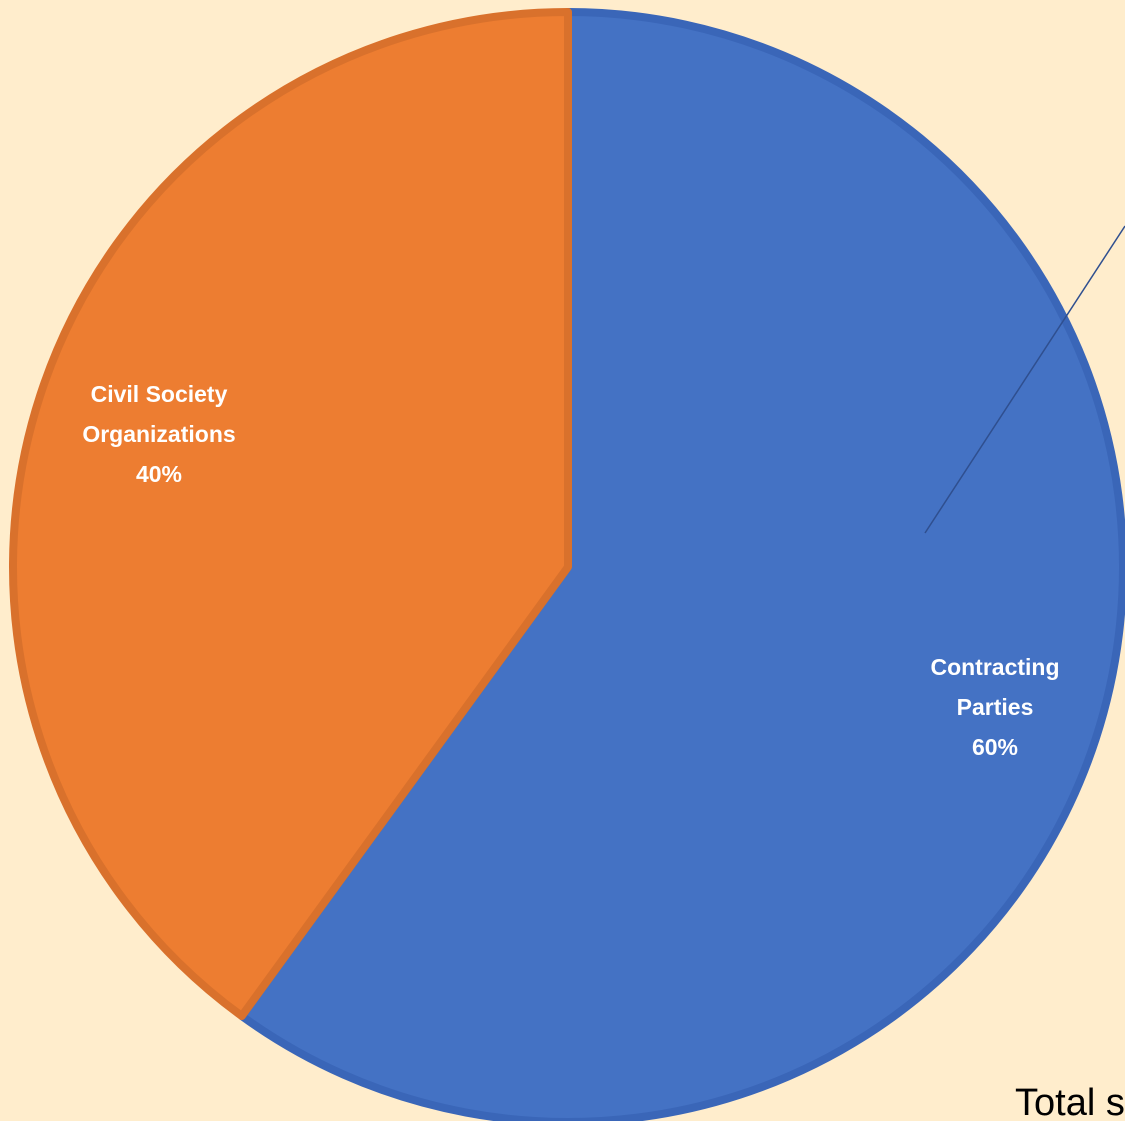 This screenshot has width=1125, height=1121. Describe the element at coordinates (1070, 1101) in the screenshot. I see `footer-text: Total s` at that location.